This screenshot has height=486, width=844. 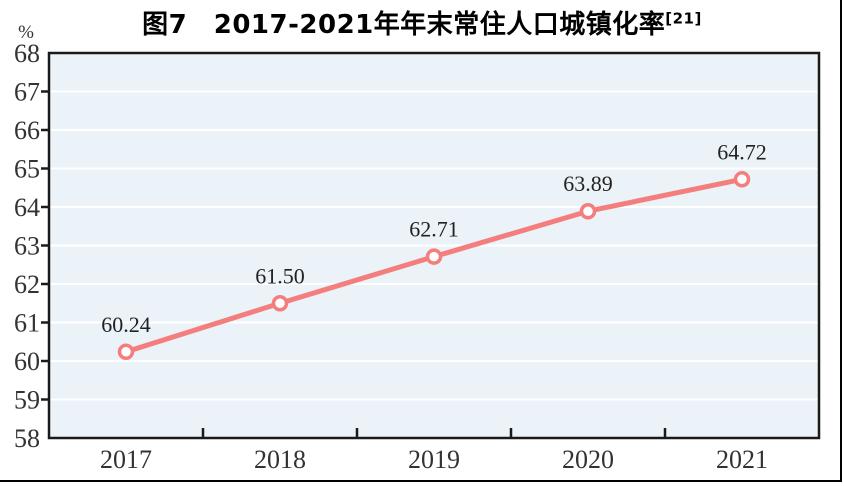 I want to click on chart-title-footnote-ref: [21], so click(x=683, y=18).